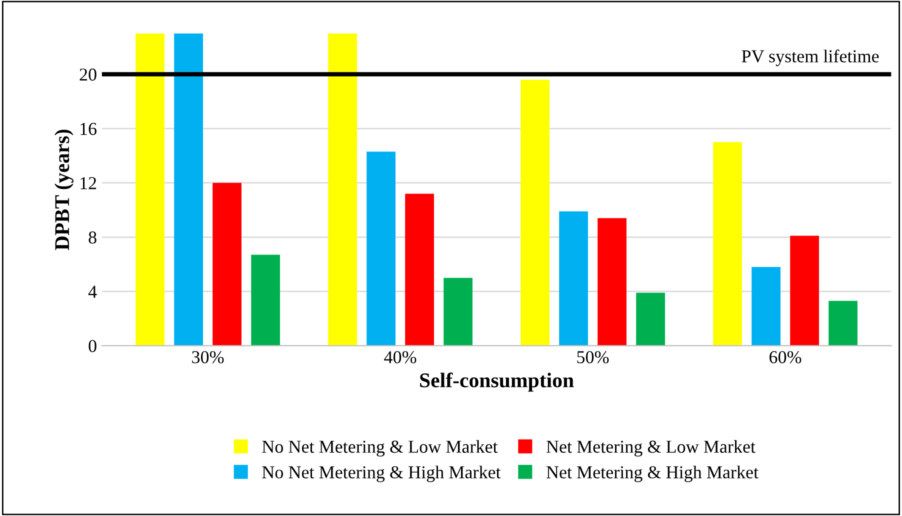  I want to click on y-tick-label: 4, so click(92, 292).